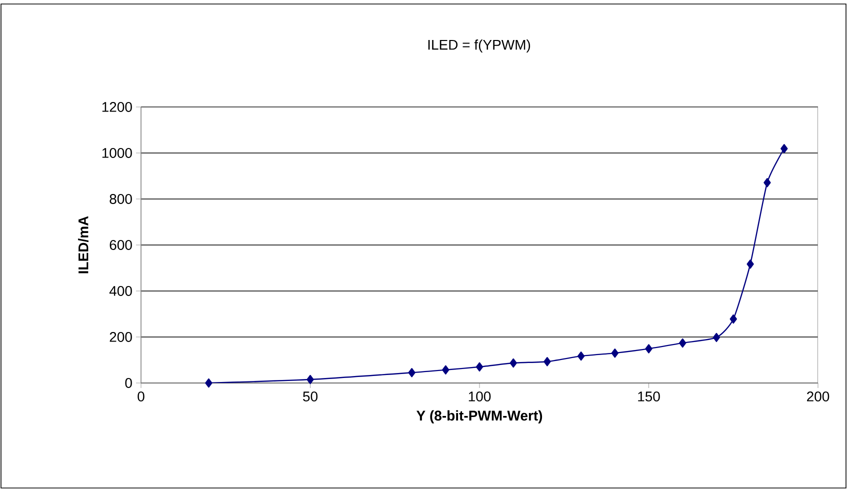 Image resolution: width=848 pixels, height=492 pixels. What do you see at coordinates (310, 397) in the screenshot?
I see `x-tick-label: 50` at bounding box center [310, 397].